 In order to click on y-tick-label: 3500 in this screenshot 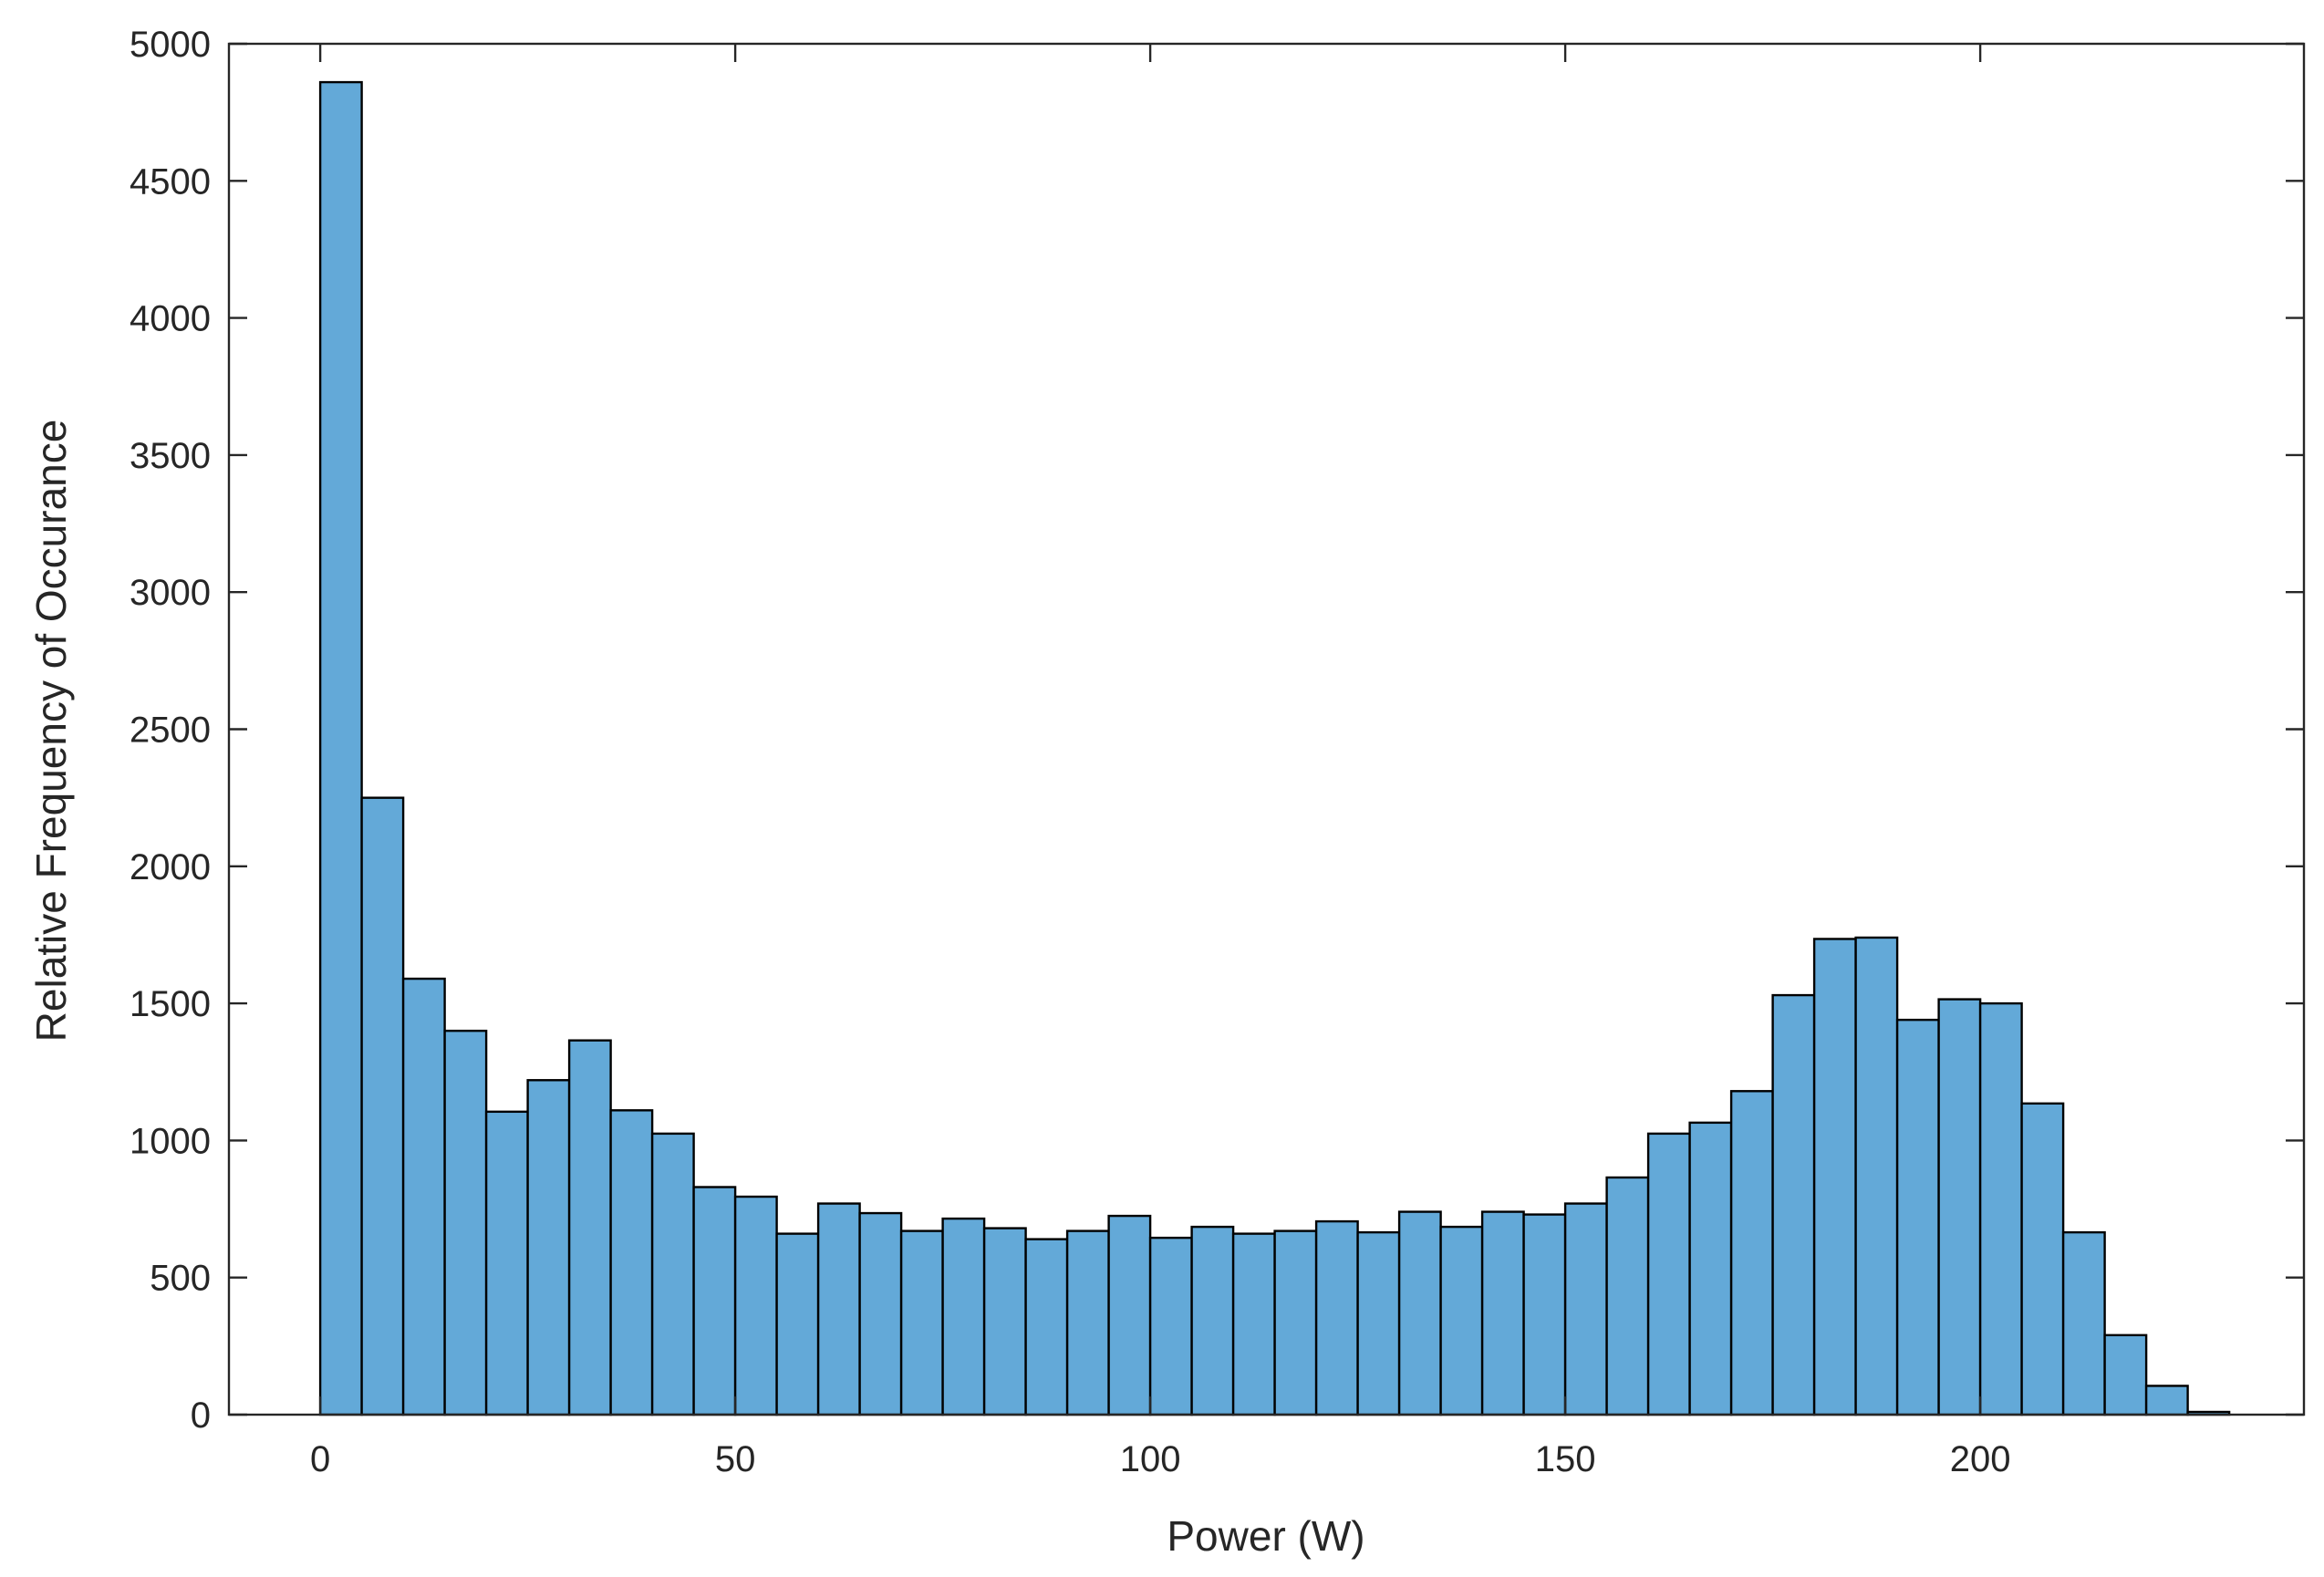, I will do `click(171, 456)`.